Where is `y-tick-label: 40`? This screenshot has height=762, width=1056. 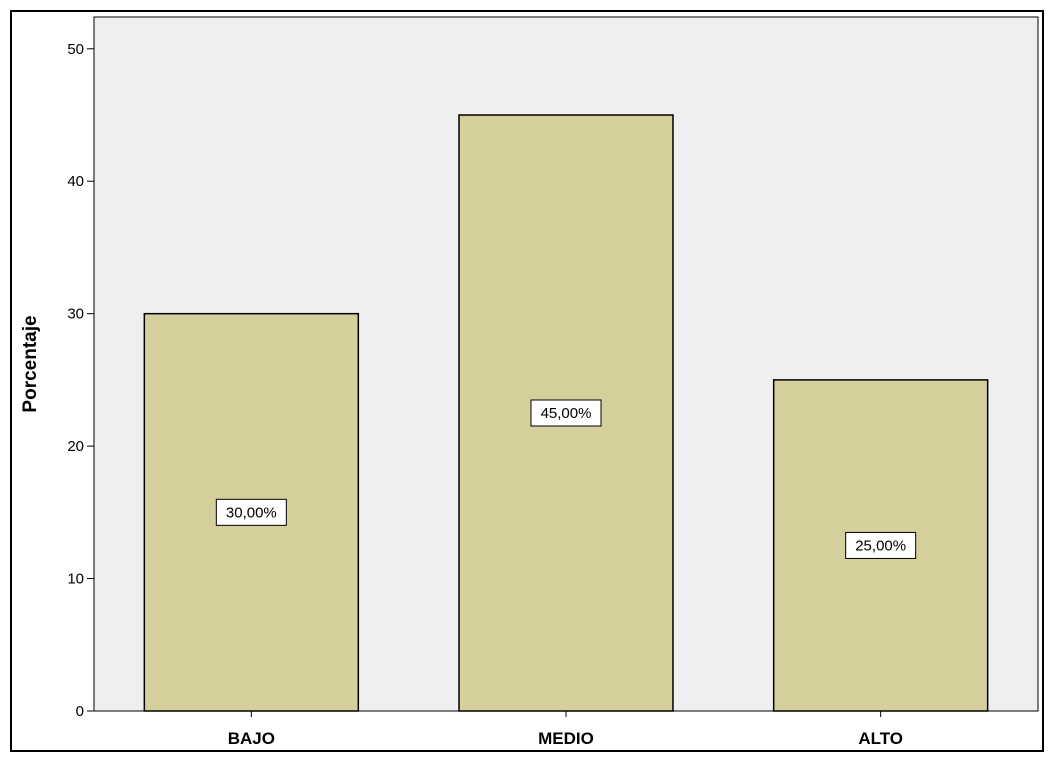
y-tick-label: 40 is located at coordinates (75, 181).